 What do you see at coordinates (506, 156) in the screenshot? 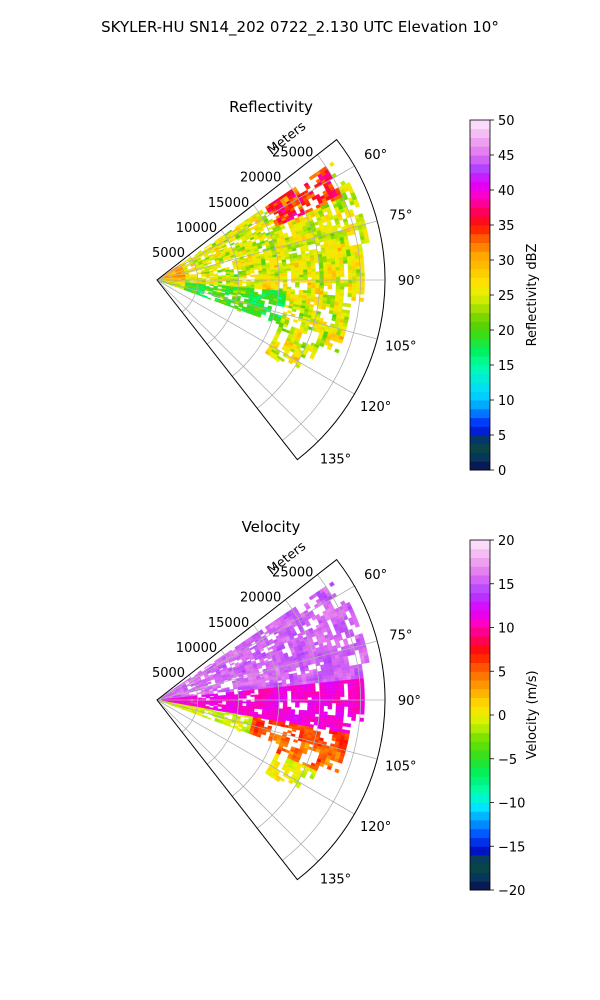
I see `colorbar-tick-label: 45` at bounding box center [506, 156].